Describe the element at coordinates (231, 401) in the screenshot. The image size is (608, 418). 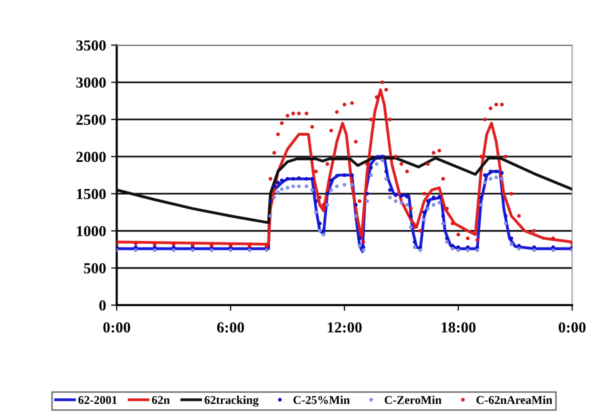
I see `legend-label: 62tracking` at that location.